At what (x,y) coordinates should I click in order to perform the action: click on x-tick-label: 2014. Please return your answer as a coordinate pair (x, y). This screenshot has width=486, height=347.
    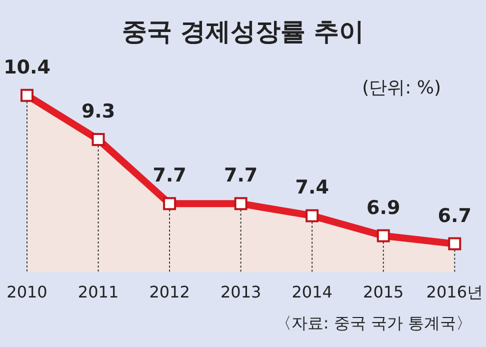
    Looking at the image, I should click on (312, 292).